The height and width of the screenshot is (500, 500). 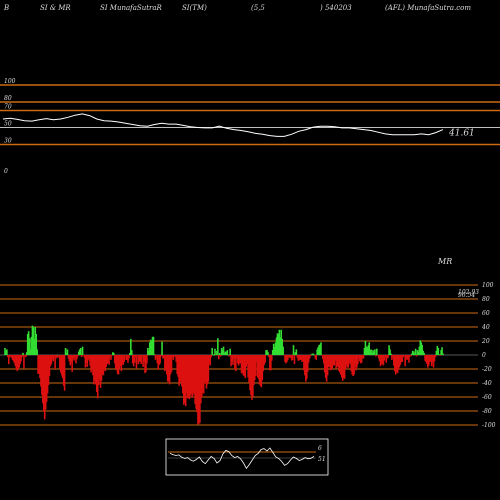 What do you see at coordinates (247, 457) in the screenshot?
I see `mini-panel: 6 51` at bounding box center [247, 457].